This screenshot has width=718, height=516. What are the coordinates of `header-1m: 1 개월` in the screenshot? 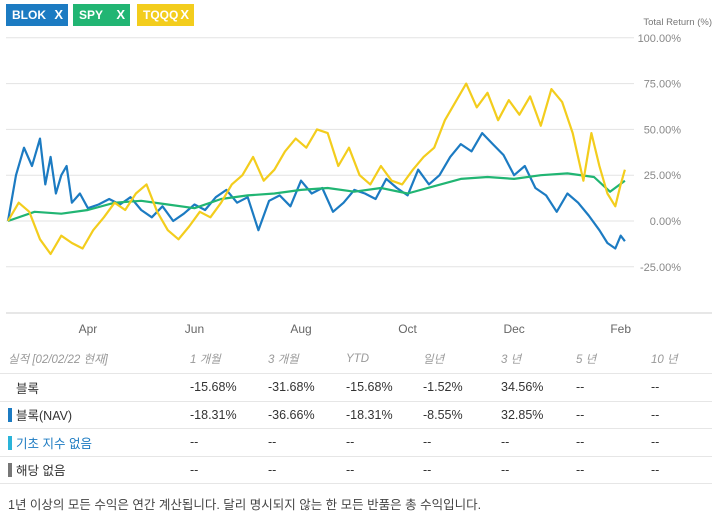 It's located at (229, 359).